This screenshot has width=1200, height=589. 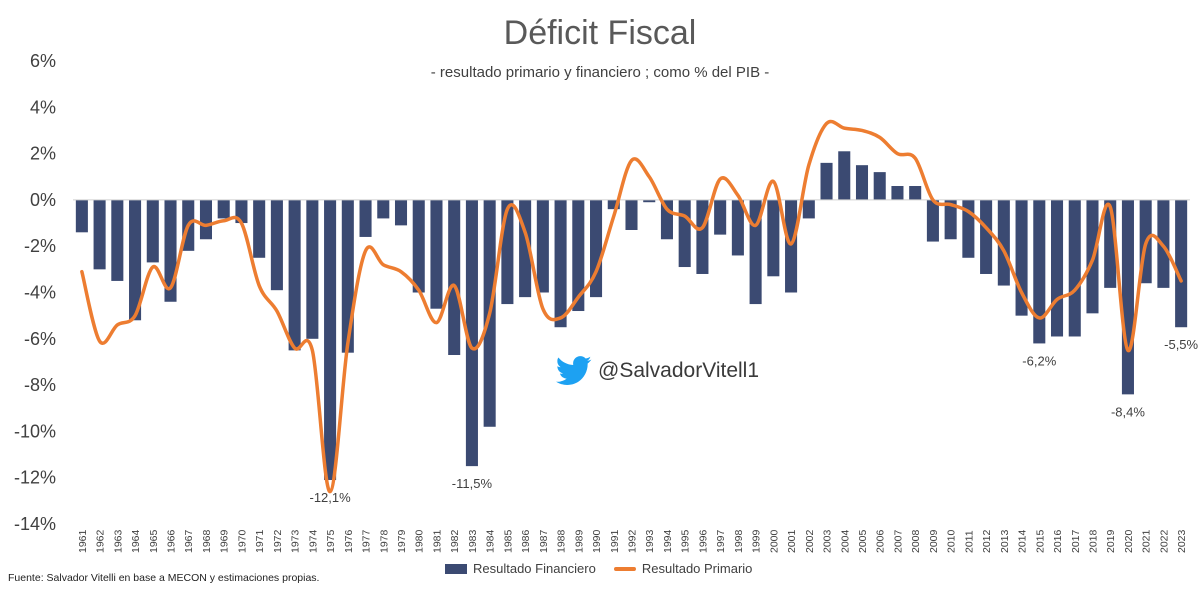 What do you see at coordinates (384, 541) in the screenshot?
I see `x-tick-label: 1978` at bounding box center [384, 541].